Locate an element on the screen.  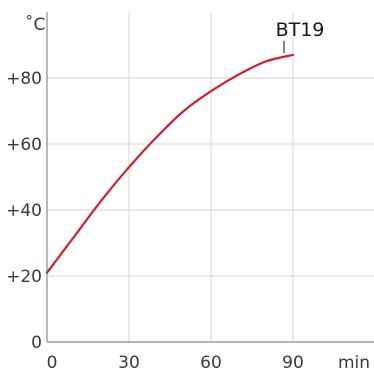
x-tick-label: 30 is located at coordinates (129, 363).